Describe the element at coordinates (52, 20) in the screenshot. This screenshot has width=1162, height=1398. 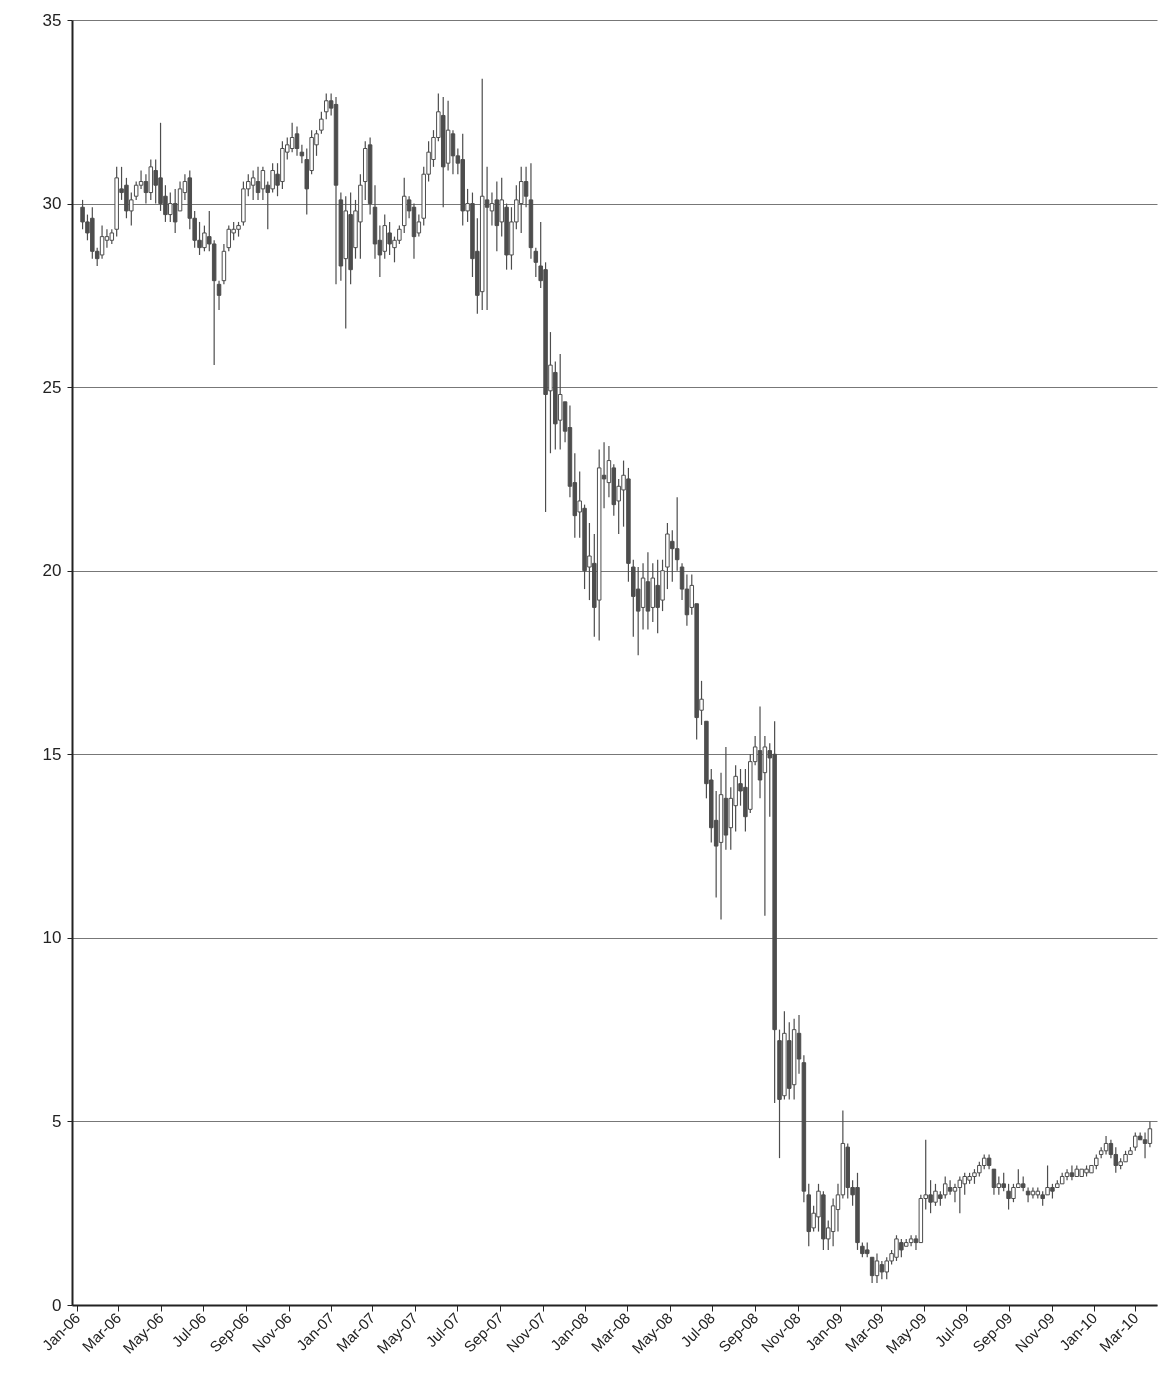
I see `y-tick-label: 35` at that location.